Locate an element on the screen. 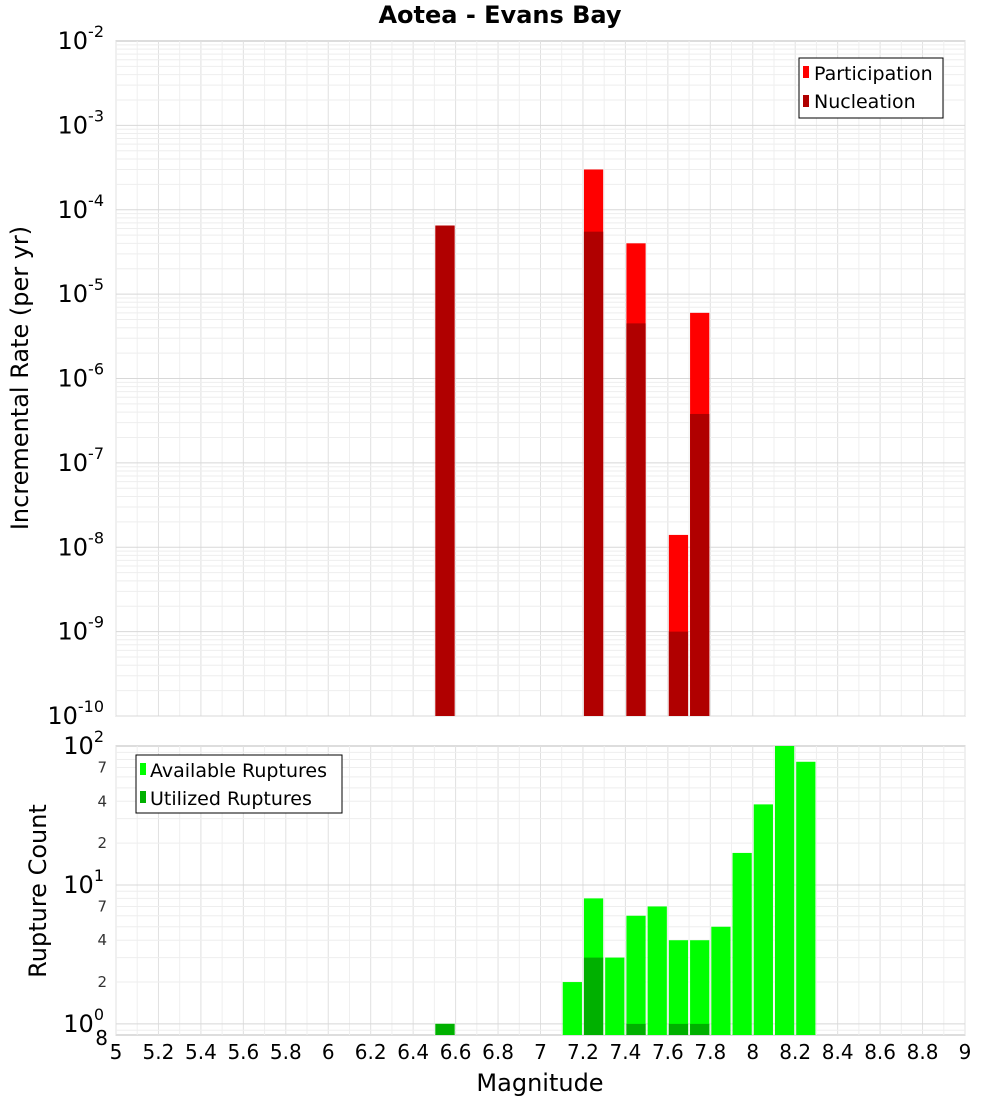  rate-y-tick-labels: 10⁻¹⁰ 10⁻⁹ 10⁻⁸ 10⁻⁷ 10⁻⁶ 10⁻⁵ 10⁻⁴ 10⁻³ 10⁻² is located at coordinates (75, 376).